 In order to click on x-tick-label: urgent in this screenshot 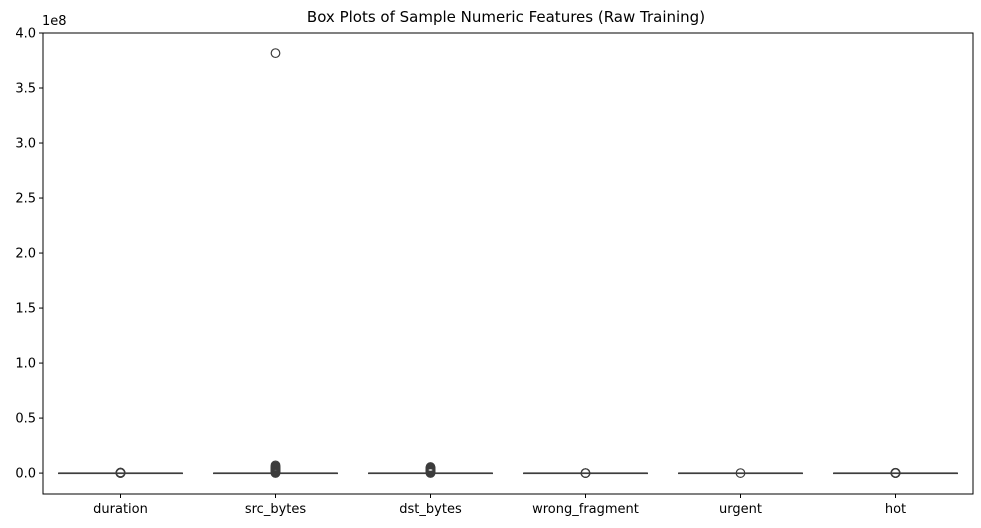, I will do `click(740, 509)`.